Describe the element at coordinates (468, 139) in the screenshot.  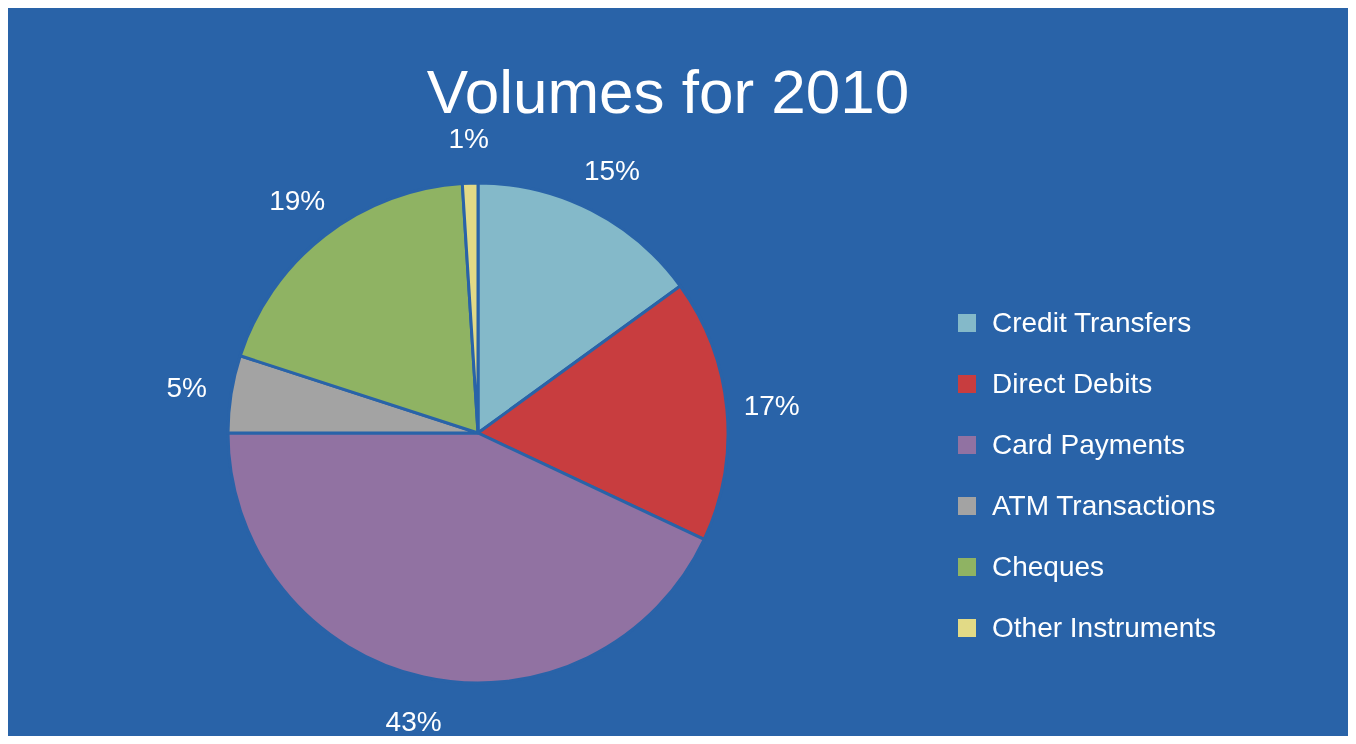
I see `data-label: 1%` at that location.